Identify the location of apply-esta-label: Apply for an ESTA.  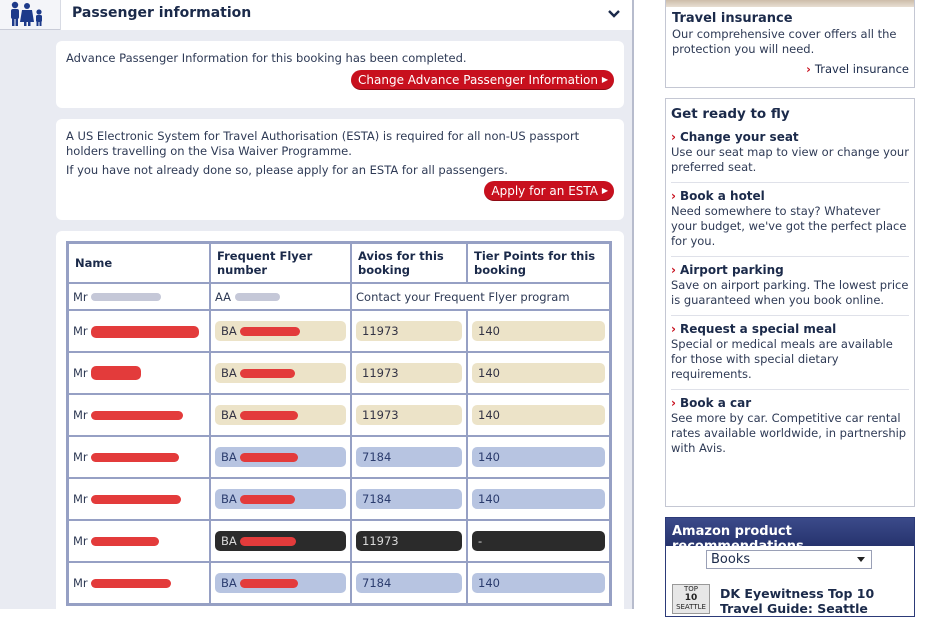
(544, 191).